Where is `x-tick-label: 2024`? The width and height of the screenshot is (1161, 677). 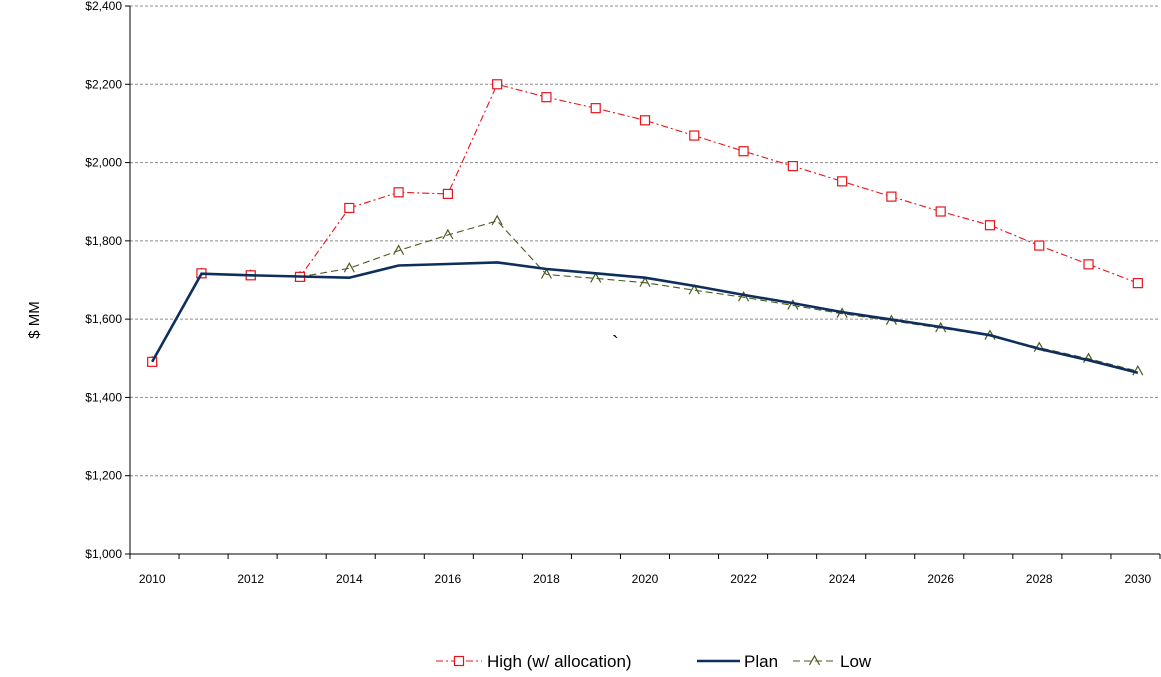
x-tick-label: 2024 is located at coordinates (842, 579).